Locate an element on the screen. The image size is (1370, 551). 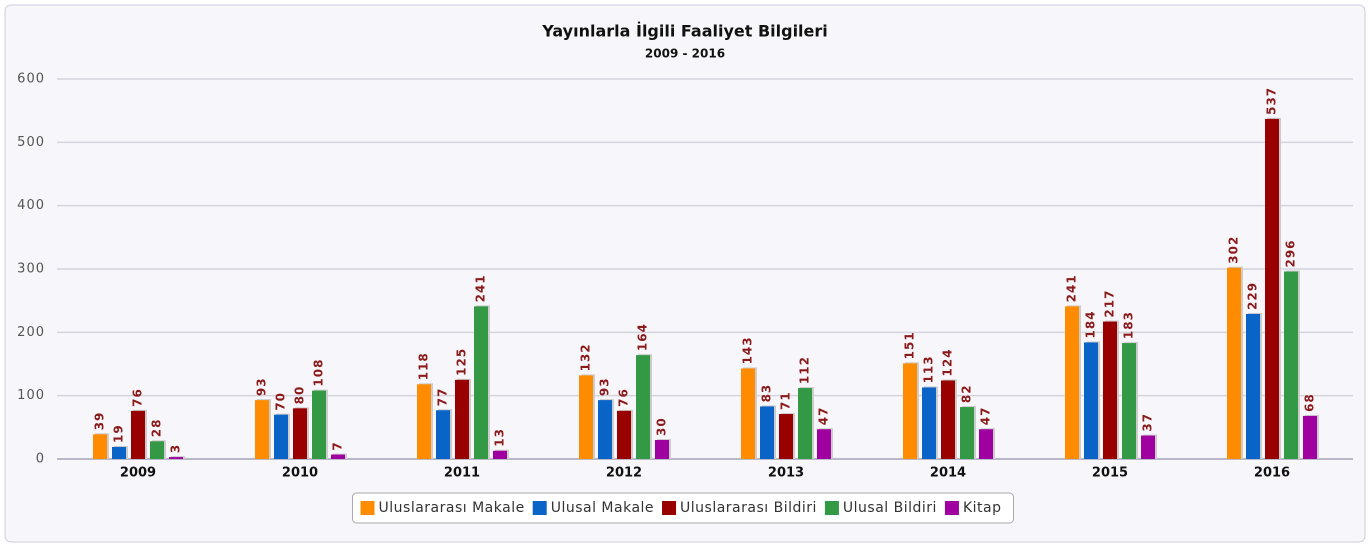
data-label: 164 is located at coordinates (643, 337).